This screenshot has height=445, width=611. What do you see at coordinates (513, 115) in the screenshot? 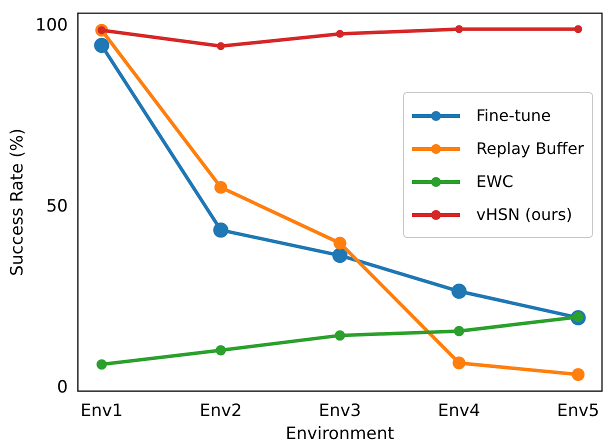
I see `legend-label: Fine-tune` at bounding box center [513, 115].